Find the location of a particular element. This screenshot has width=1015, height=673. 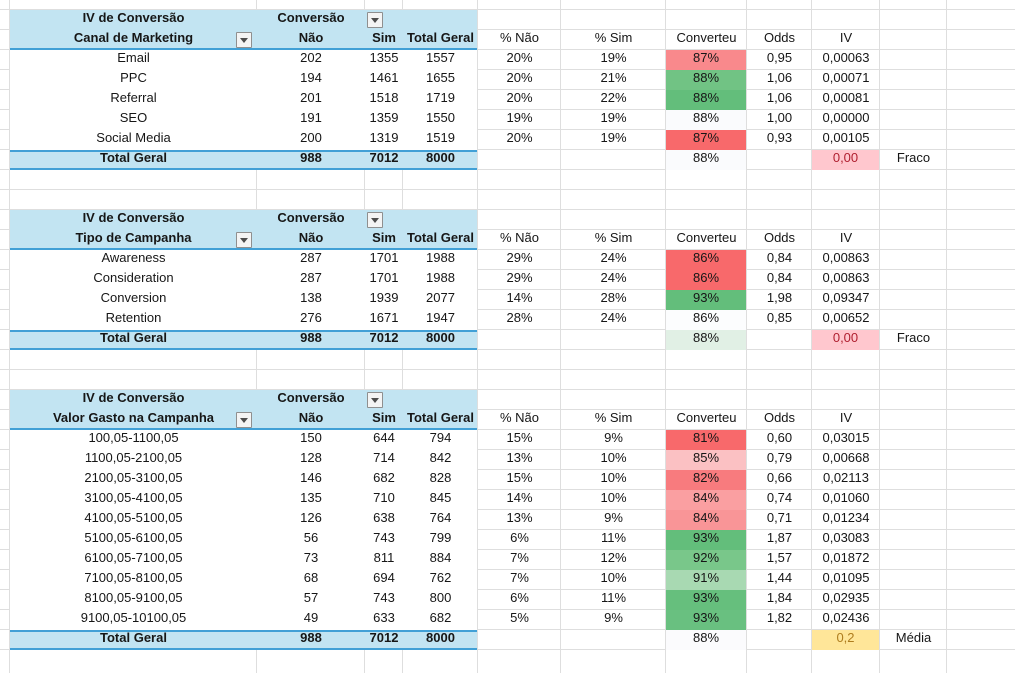

iv-cell: 0,00652 is located at coordinates (846, 317).